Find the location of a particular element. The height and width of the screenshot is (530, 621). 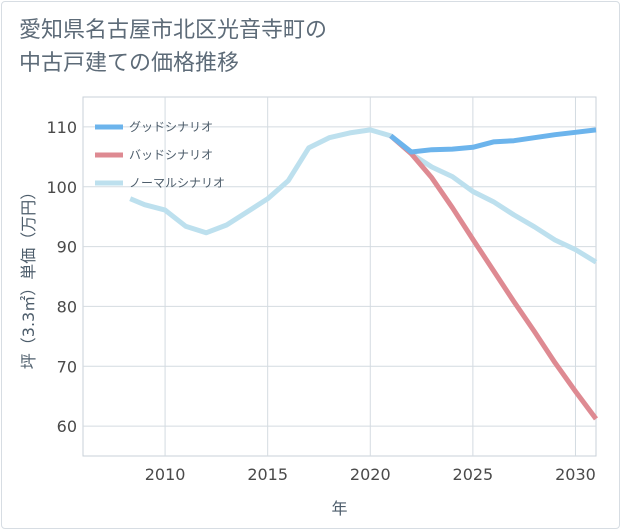

y-tick-label: 70 is located at coordinates (67, 366).